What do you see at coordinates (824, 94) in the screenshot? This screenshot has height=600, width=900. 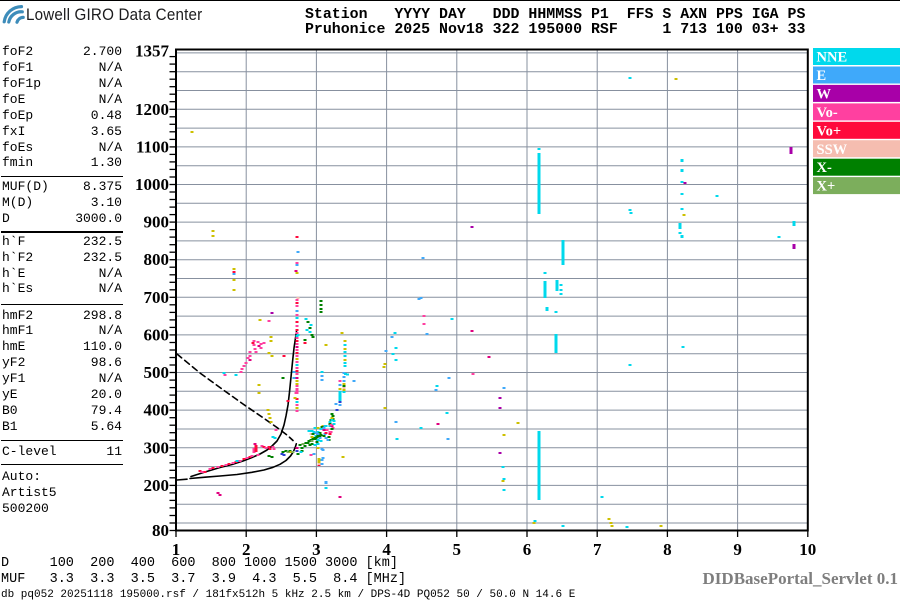 I see `svg-text: W` at bounding box center [824, 94].